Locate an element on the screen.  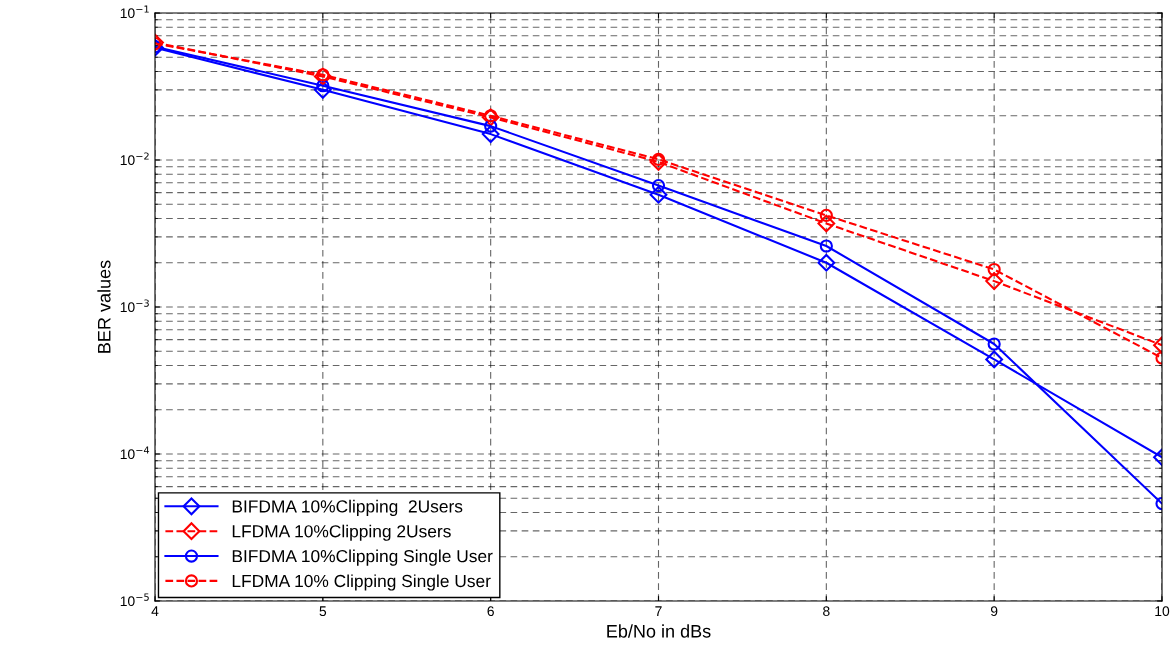
y-tick-label: 10$^{−1}$ is located at coordinates (134, 12).